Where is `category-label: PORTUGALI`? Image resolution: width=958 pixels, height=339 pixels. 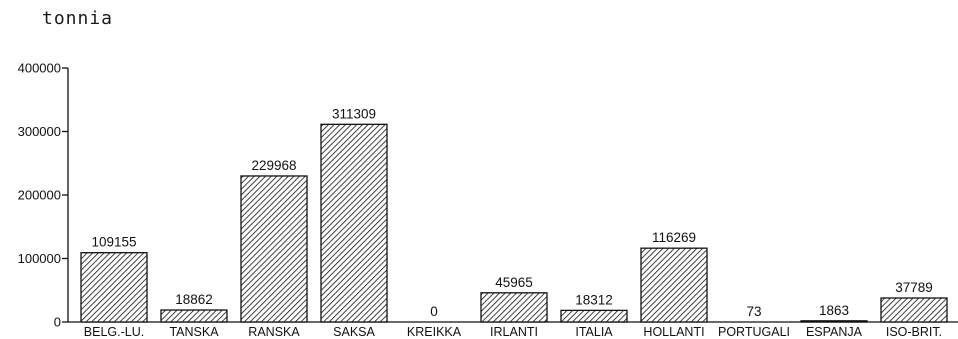 category-label: PORTUGALI is located at coordinates (754, 332).